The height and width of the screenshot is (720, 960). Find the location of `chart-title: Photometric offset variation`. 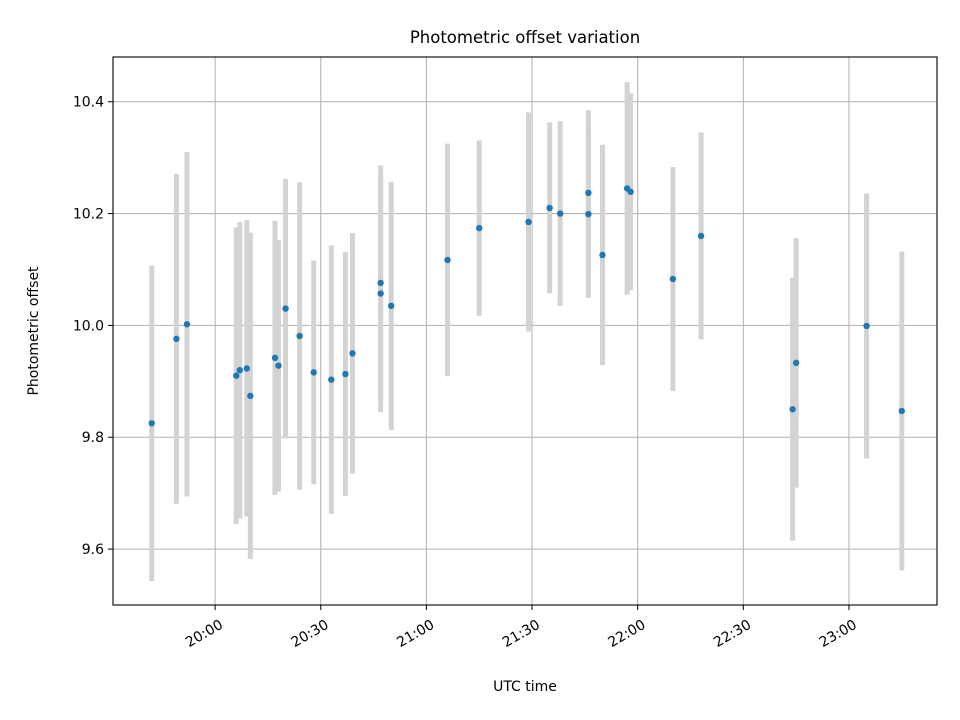

chart-title: Photometric offset variation is located at coordinates (525, 37).